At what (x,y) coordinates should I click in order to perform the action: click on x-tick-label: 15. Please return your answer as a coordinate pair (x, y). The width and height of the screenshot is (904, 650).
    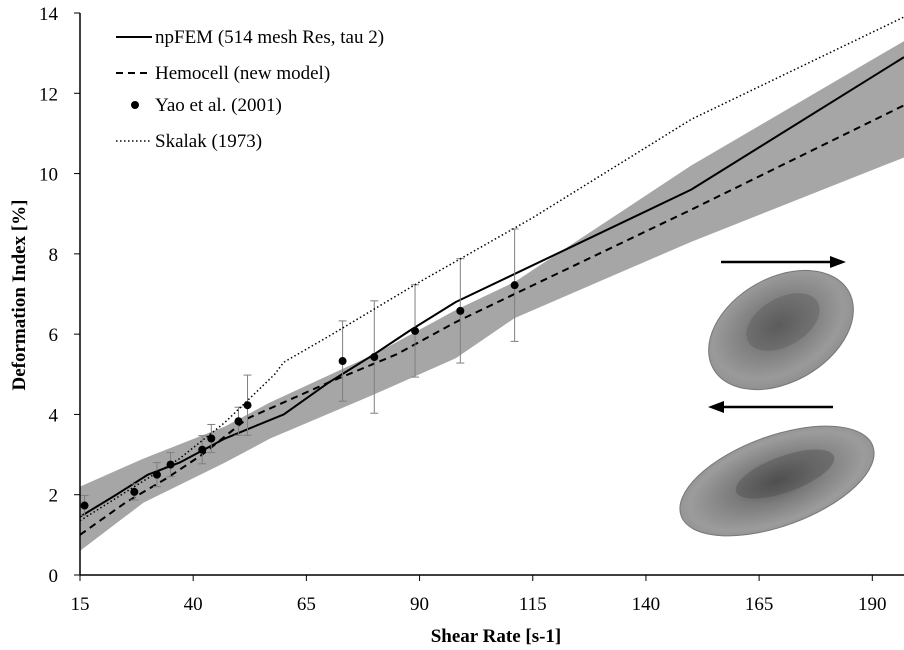
    Looking at the image, I should click on (80, 604).